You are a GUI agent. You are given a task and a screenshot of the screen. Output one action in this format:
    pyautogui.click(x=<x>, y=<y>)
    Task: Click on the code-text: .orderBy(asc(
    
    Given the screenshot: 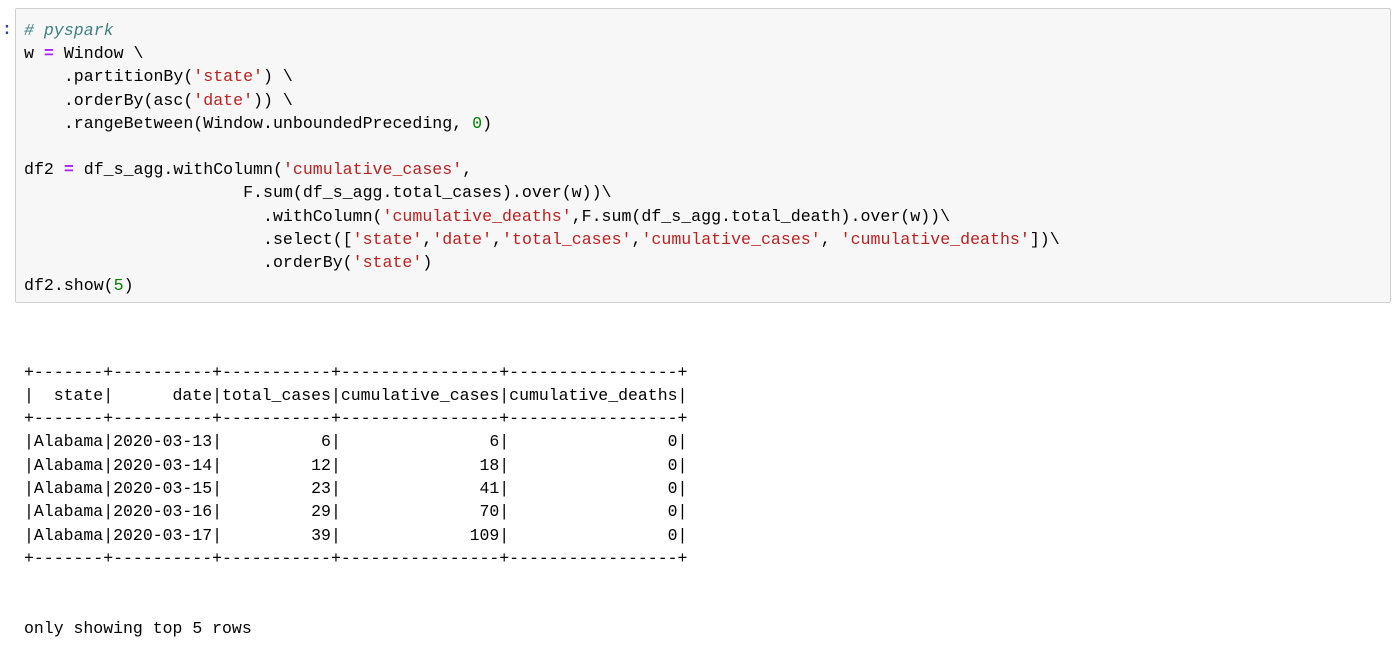 What is the action you would take?
    pyautogui.click(x=109, y=100)
    